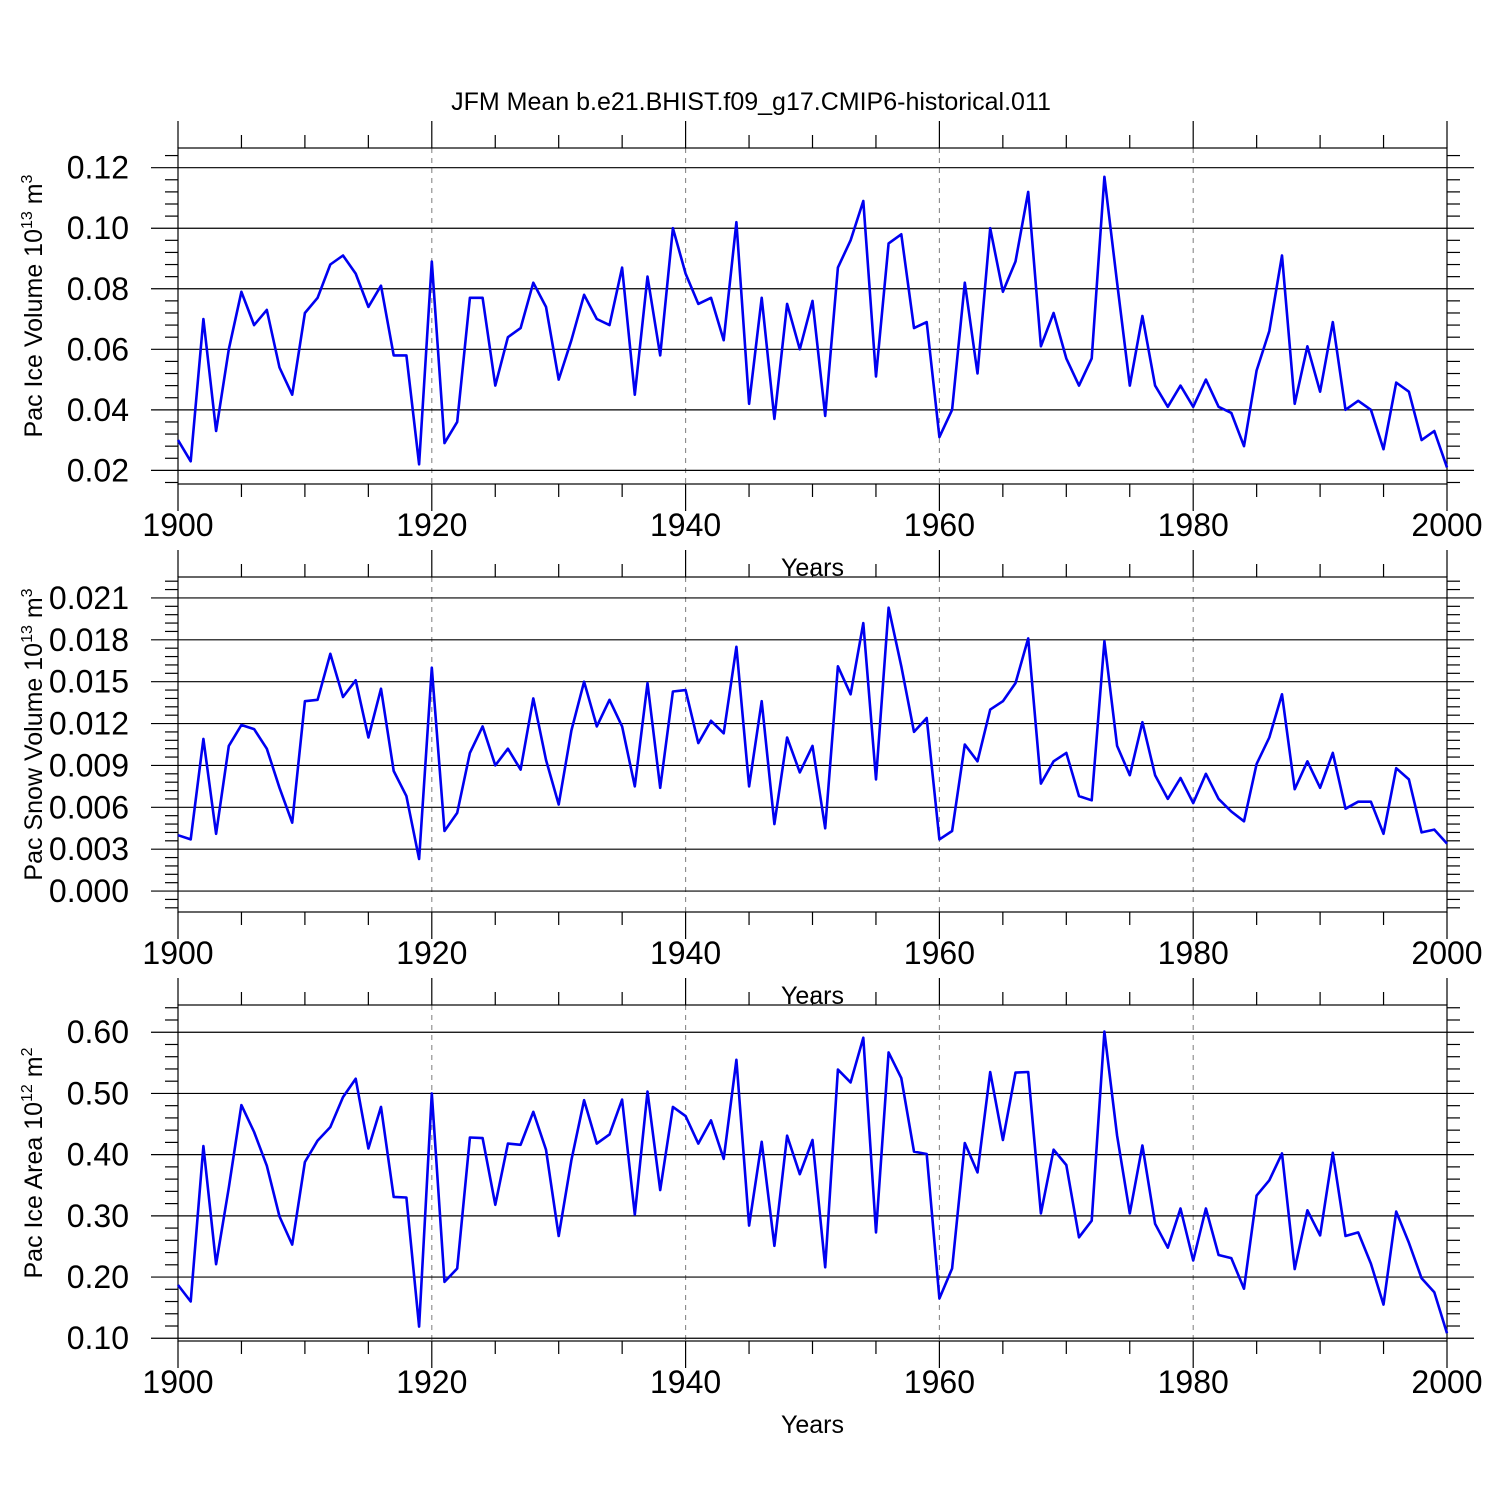 This screenshot has height=1500, width=1500. I want to click on y-tick-label: 0.20, so click(98, 1277).